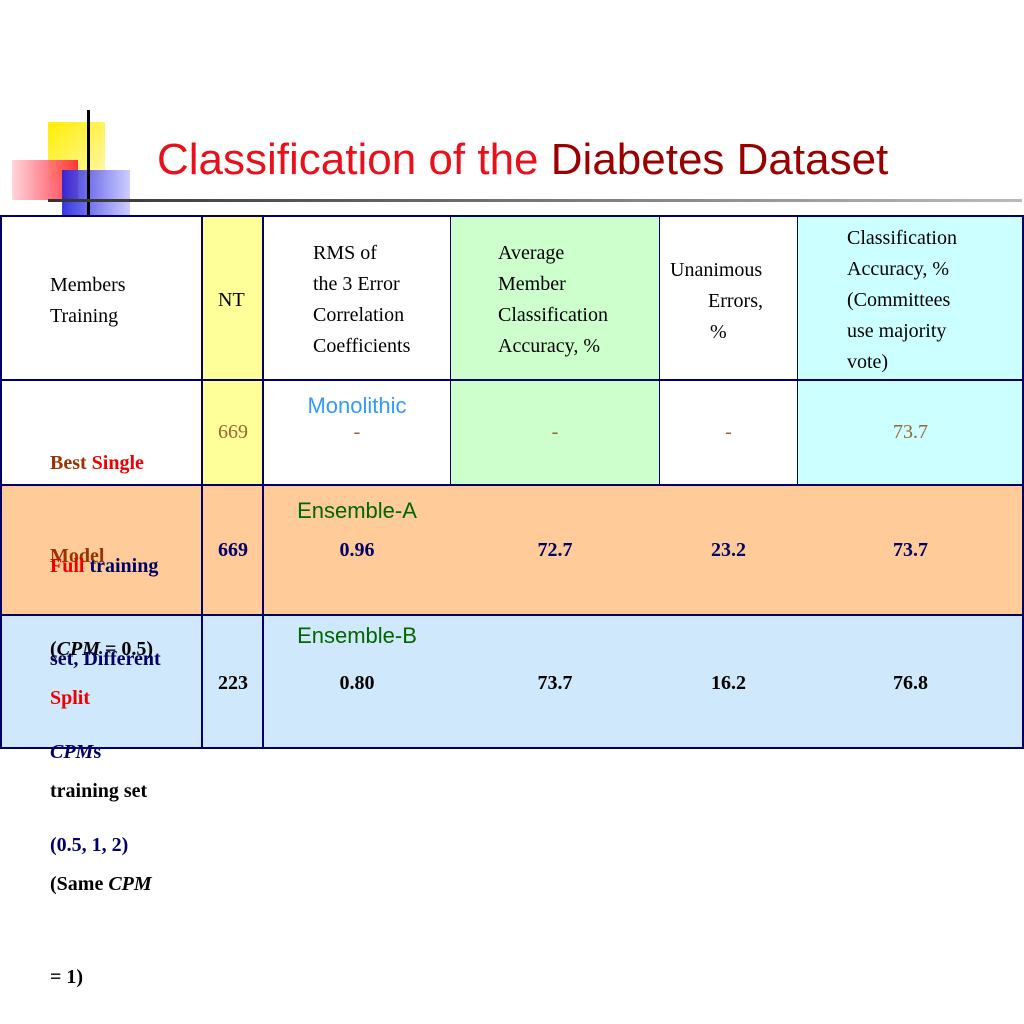 This screenshot has height=1024, width=1024. I want to click on line: Average, so click(531, 253).